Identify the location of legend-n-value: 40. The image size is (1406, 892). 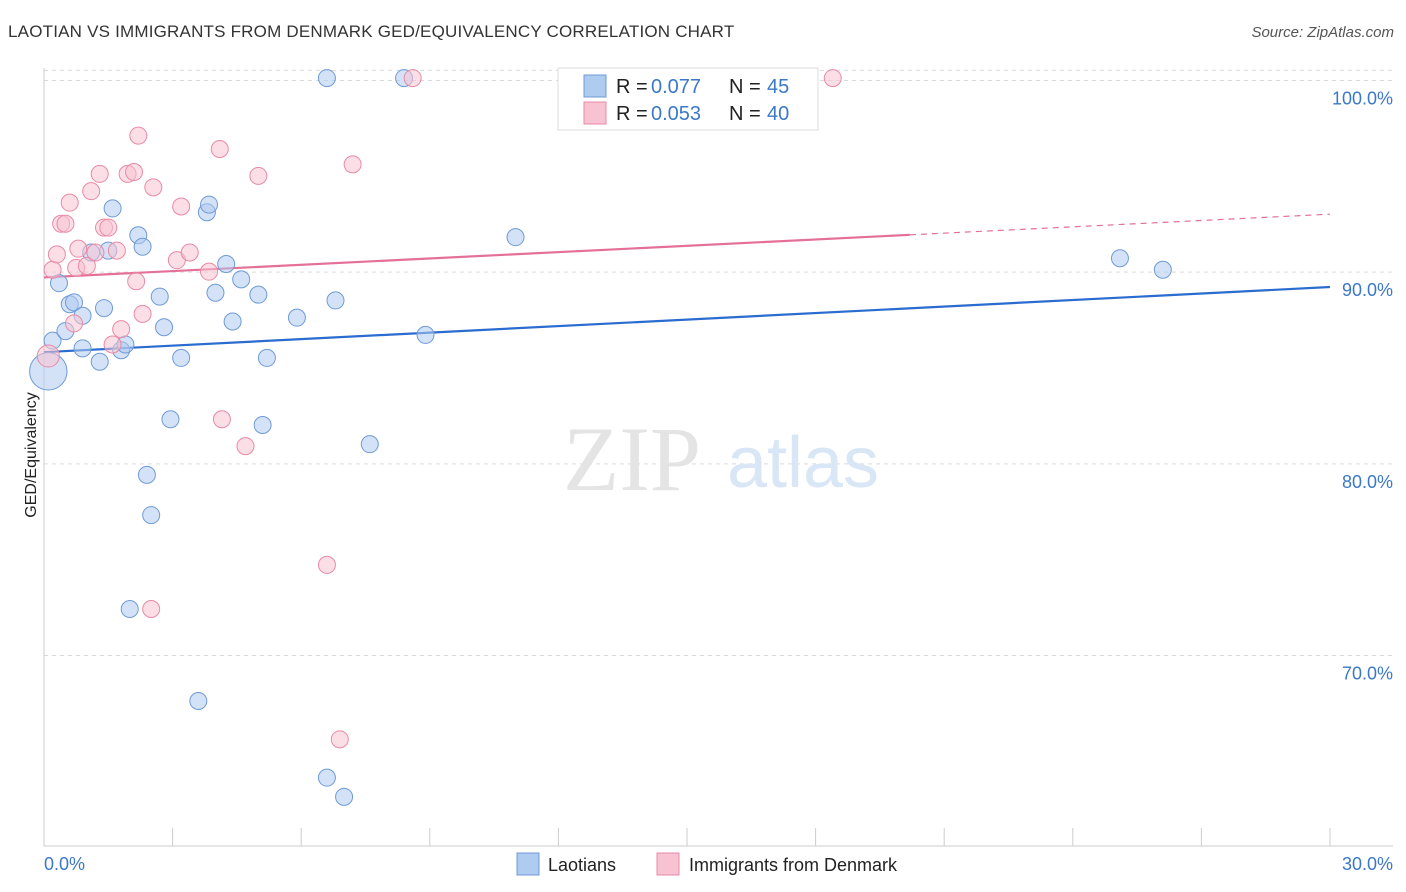
(778, 114).